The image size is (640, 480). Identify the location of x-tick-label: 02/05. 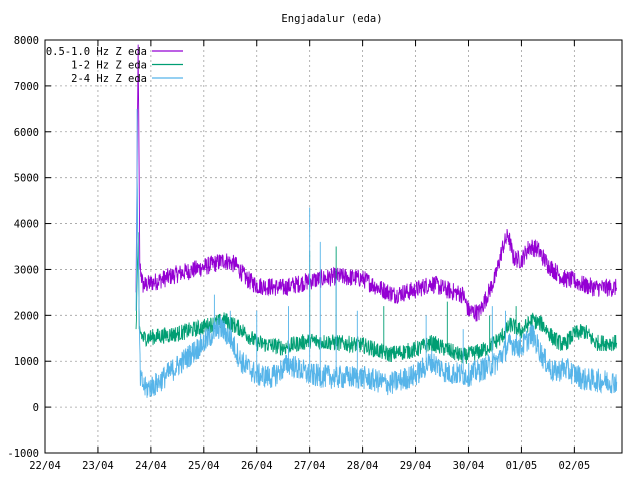
(575, 466).